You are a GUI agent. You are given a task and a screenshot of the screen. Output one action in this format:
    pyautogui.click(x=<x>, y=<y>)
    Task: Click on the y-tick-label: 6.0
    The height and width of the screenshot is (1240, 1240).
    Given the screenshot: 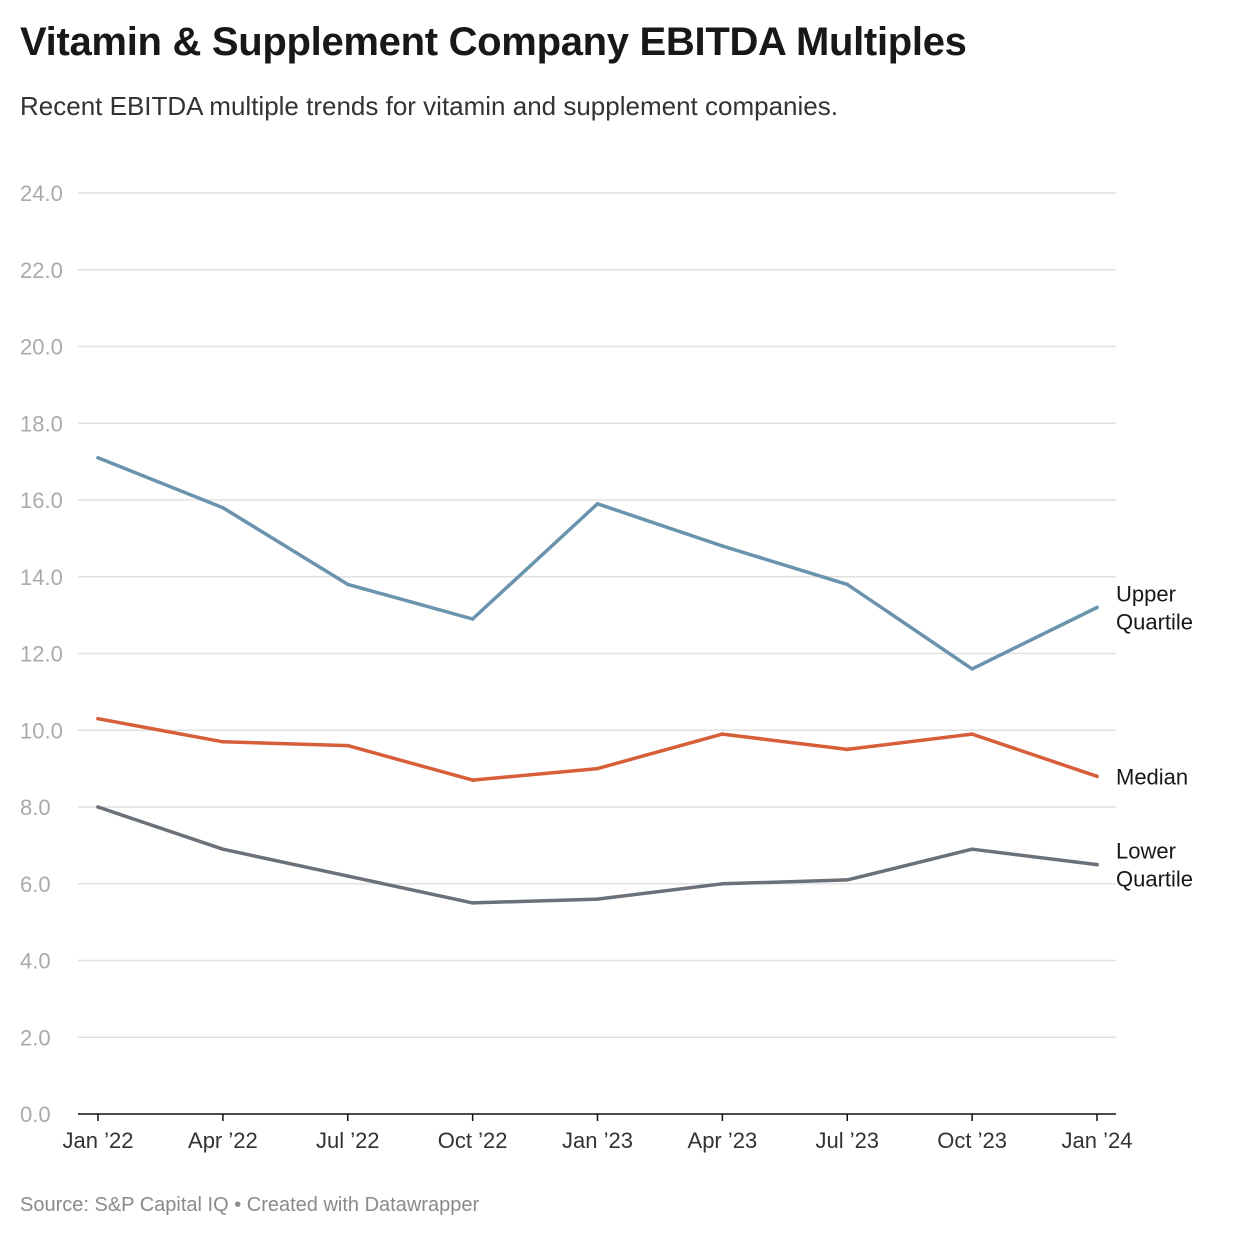 What is the action you would take?
    pyautogui.click(x=35, y=884)
    